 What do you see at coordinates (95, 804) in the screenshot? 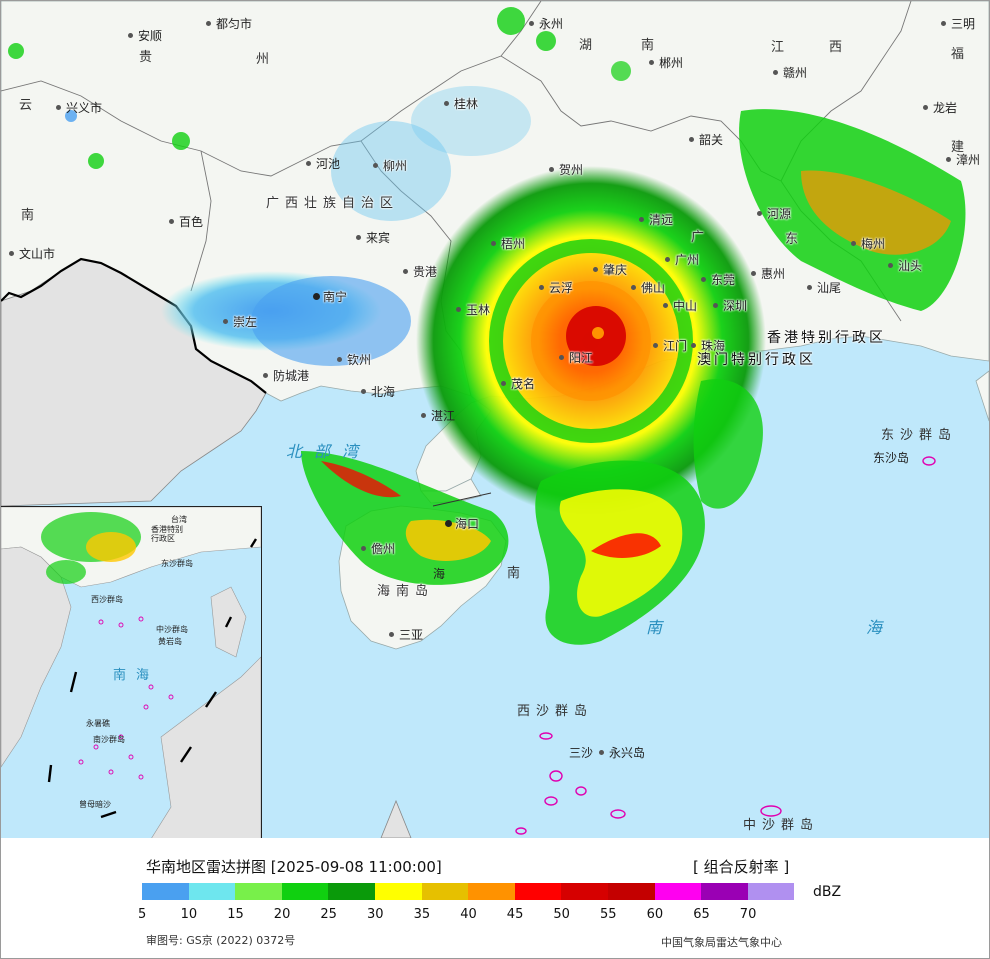
I see `inset-zengmu: 曾母暗沙` at bounding box center [95, 804].